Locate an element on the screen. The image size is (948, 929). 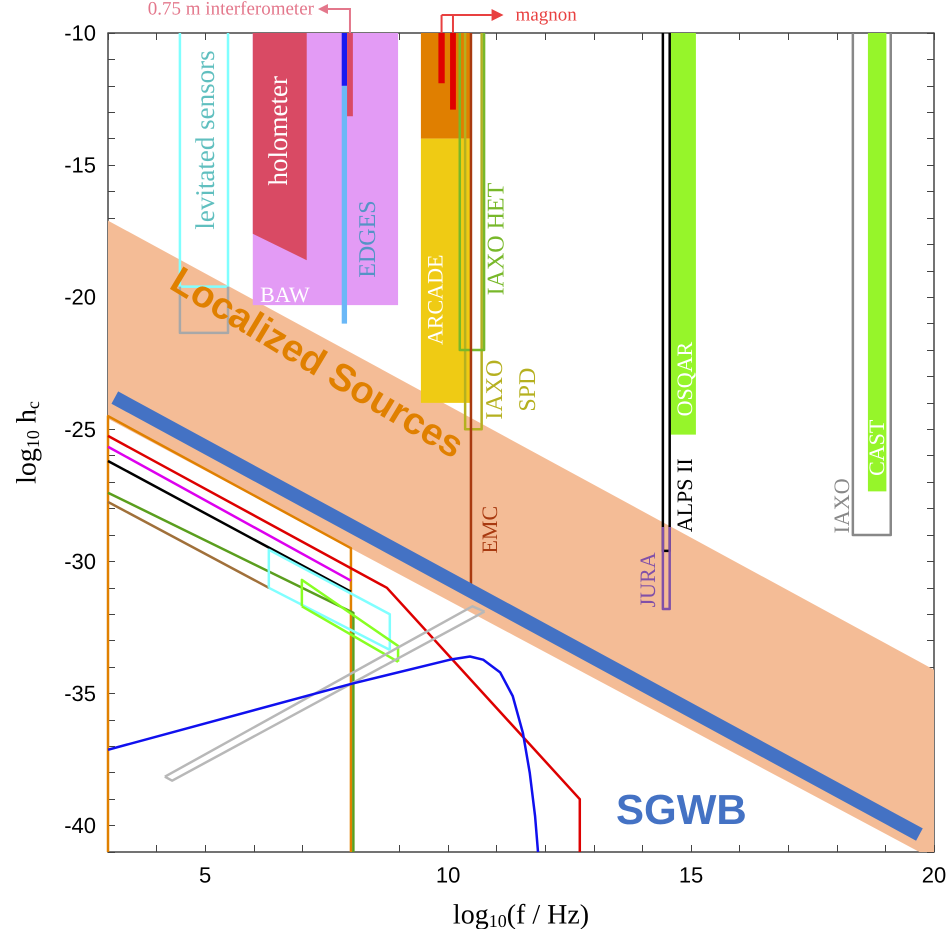
annotation: SPD is located at coordinates (527, 390).